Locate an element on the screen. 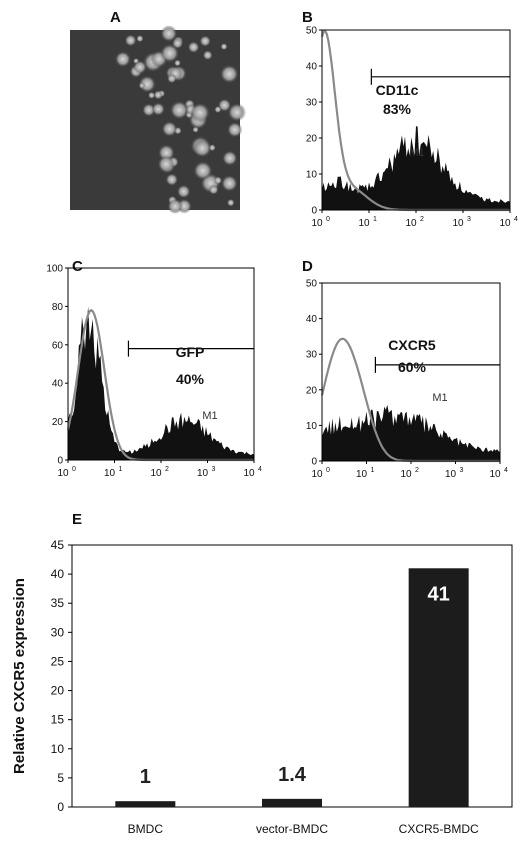 The width and height of the screenshot is (520, 842). panel-d-label: D is located at coordinates (307, 266).